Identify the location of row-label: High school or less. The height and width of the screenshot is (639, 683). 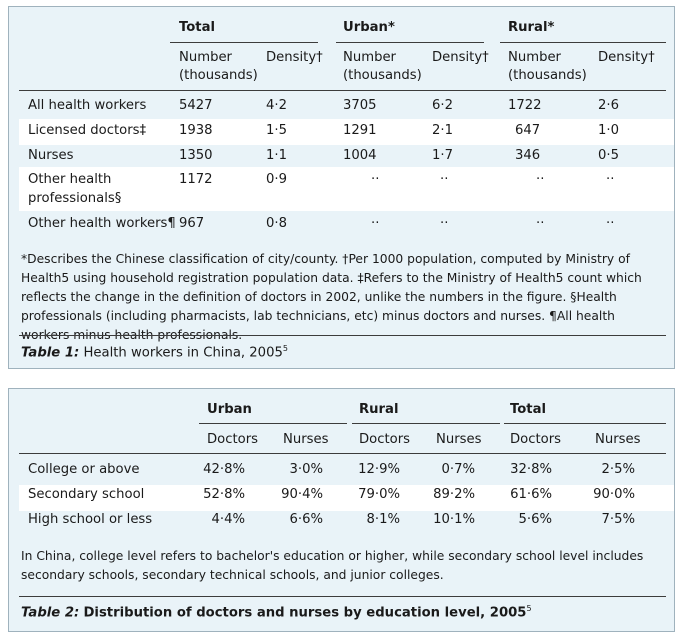
(90, 519).